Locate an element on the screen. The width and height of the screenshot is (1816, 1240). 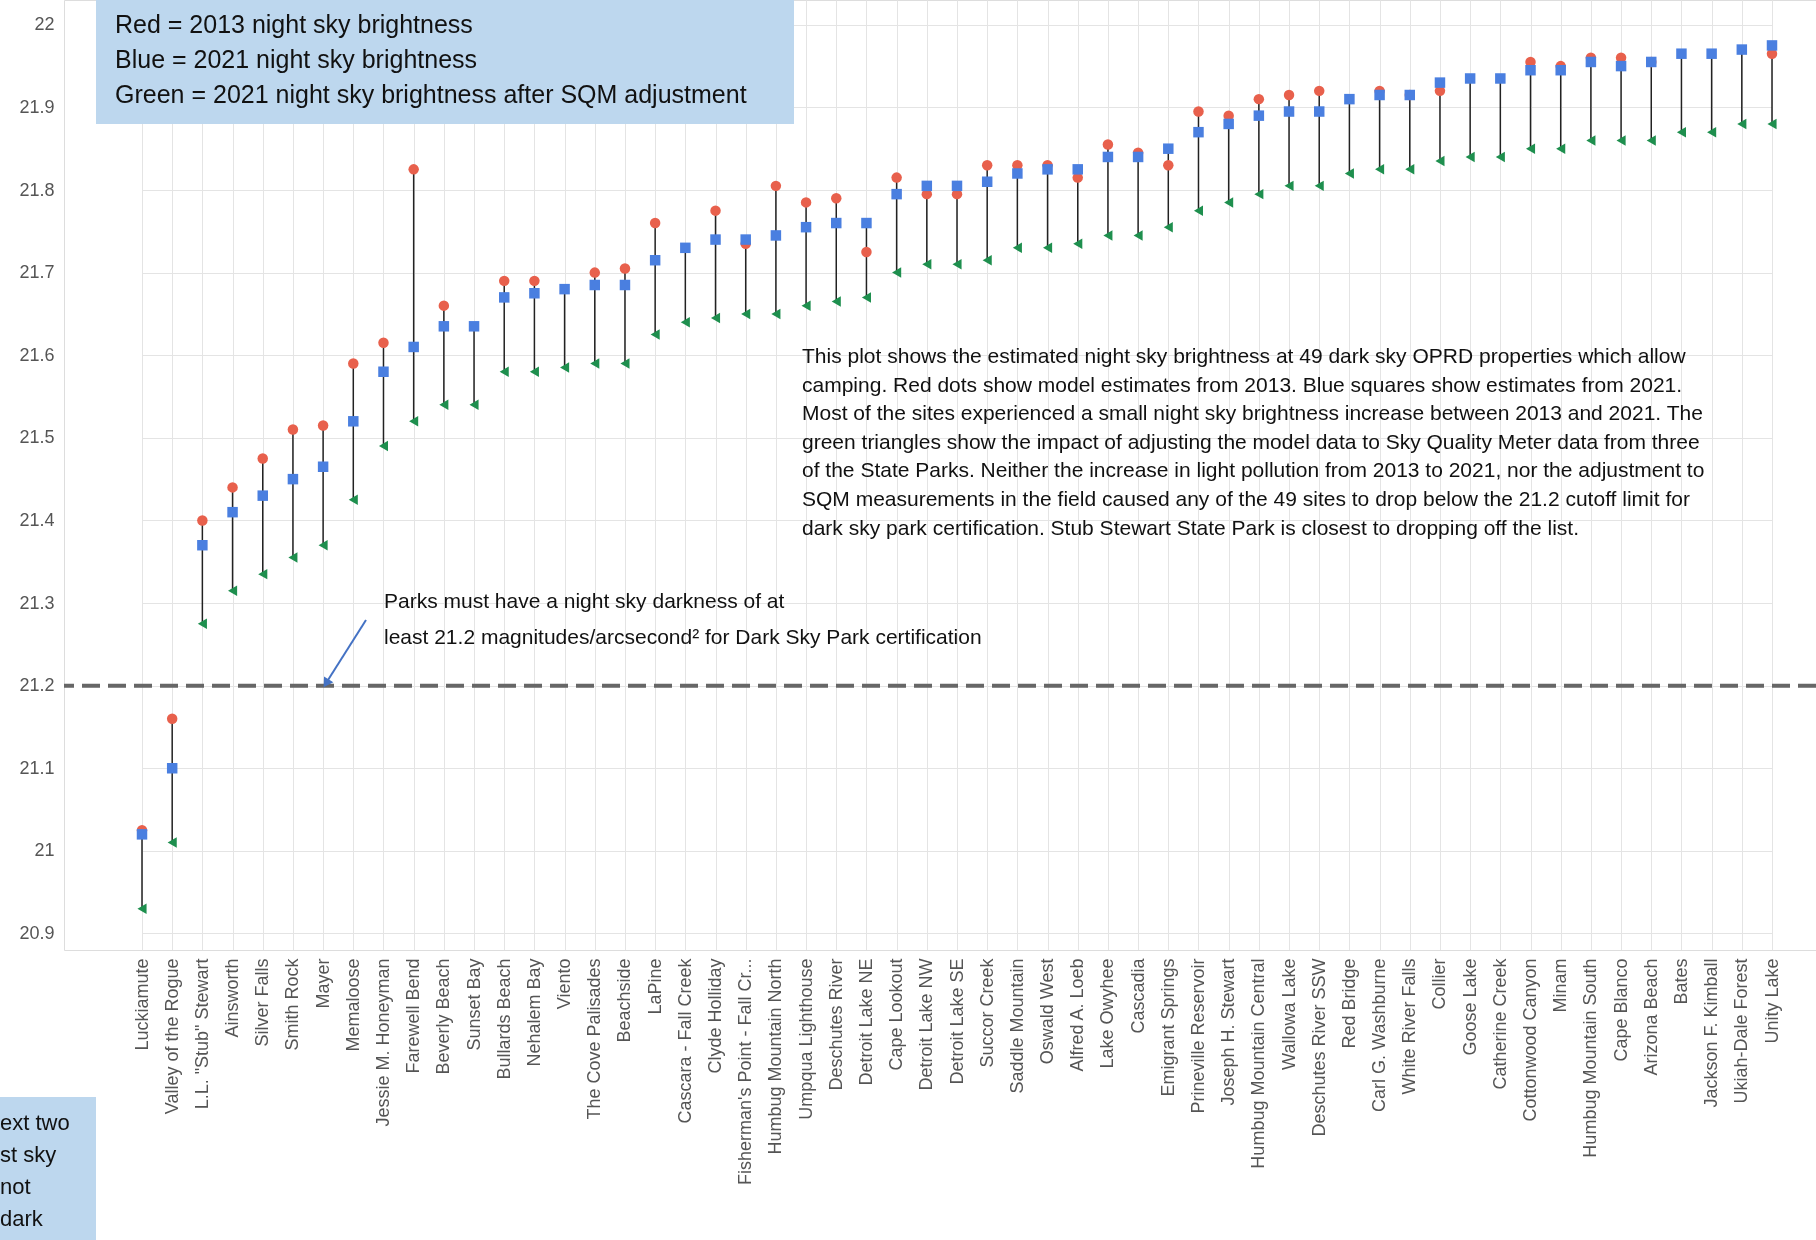
annotation: Red = 2013 night sky brightness Blue = 2021 night sky brightness Green = 2021 night sky brightness after SQM adjustment is located at coordinates (431, 59).